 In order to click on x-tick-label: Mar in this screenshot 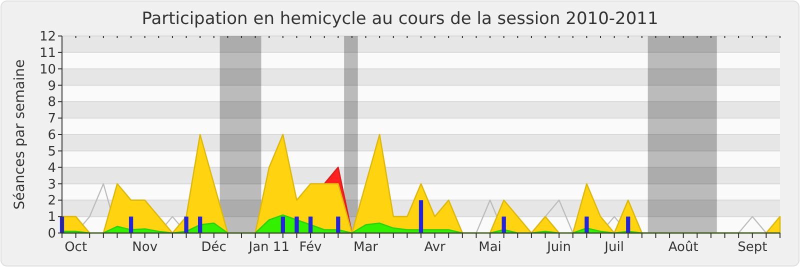, I will do `click(366, 247)`.